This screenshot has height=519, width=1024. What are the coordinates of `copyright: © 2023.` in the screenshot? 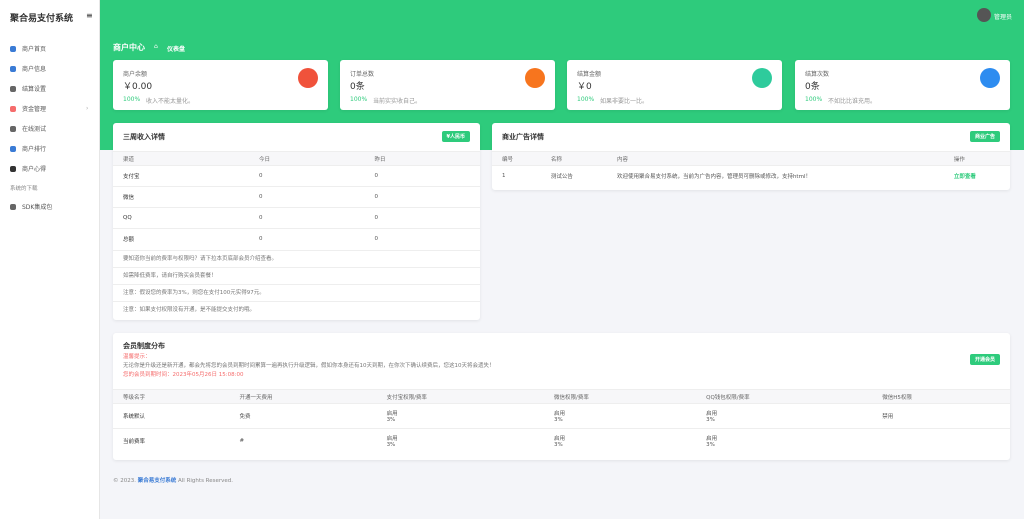 It's located at (124, 481).